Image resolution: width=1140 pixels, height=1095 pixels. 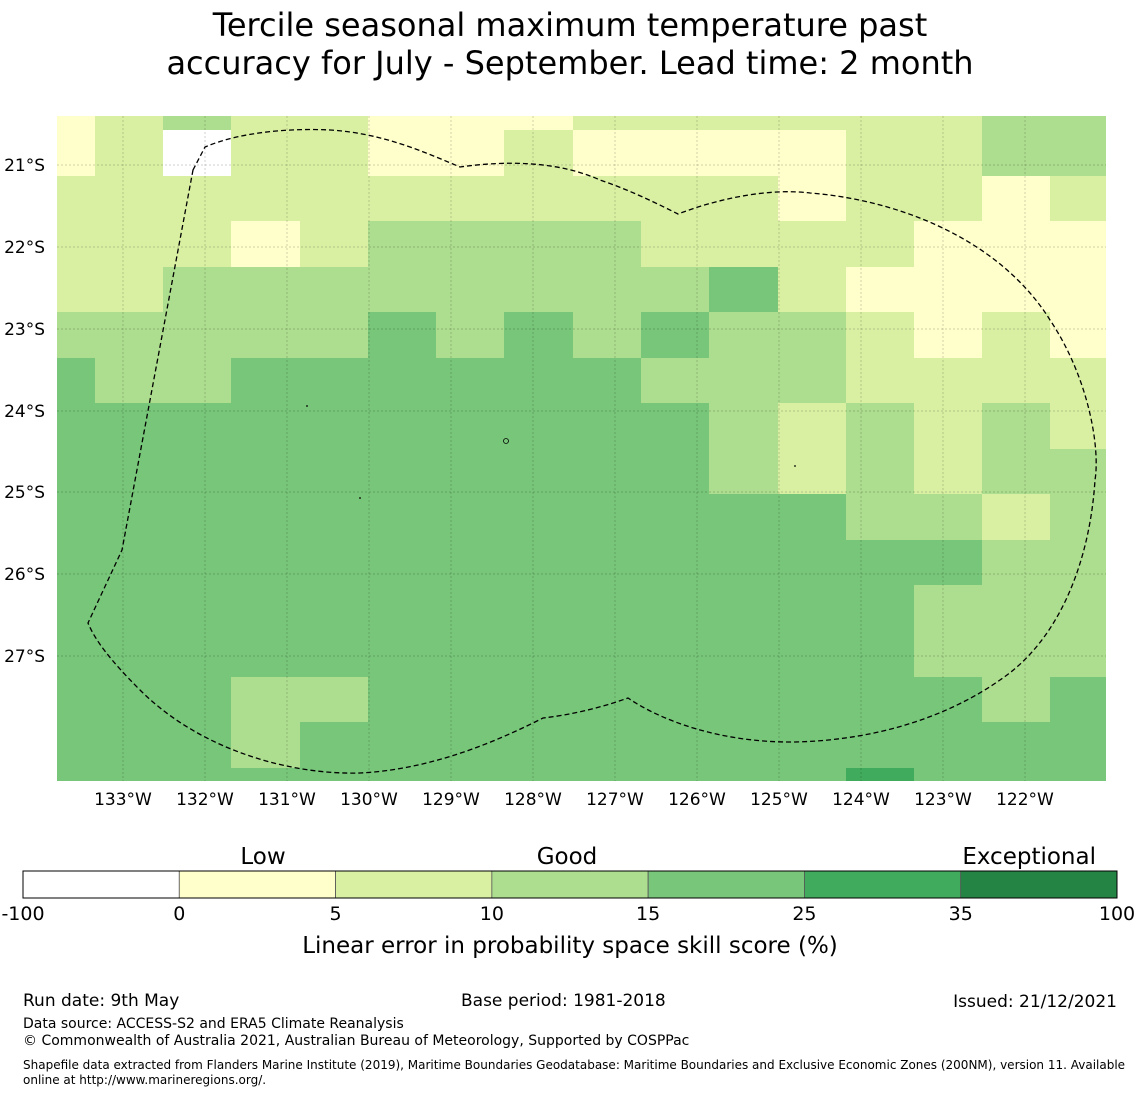 I want to click on longitude-label: 128°W, so click(x=533, y=800).